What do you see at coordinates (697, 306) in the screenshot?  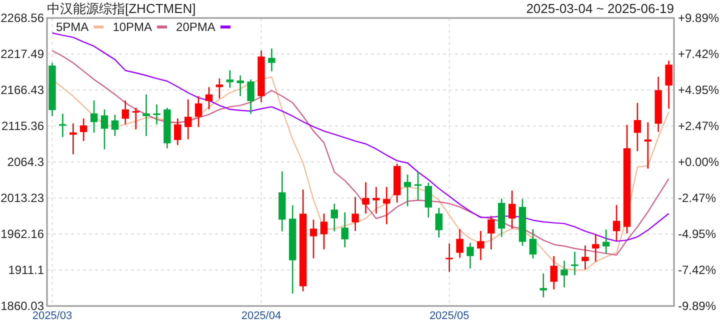 I see `y2-tick-label: -9.89%` at bounding box center [697, 306].